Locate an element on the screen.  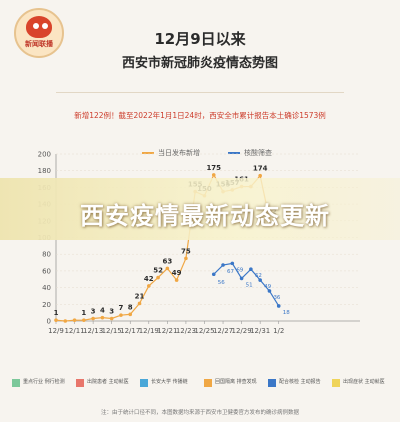
page-subtitle: 西安市新冠肺炎疫情态势图 is located at coordinates (199, 63).